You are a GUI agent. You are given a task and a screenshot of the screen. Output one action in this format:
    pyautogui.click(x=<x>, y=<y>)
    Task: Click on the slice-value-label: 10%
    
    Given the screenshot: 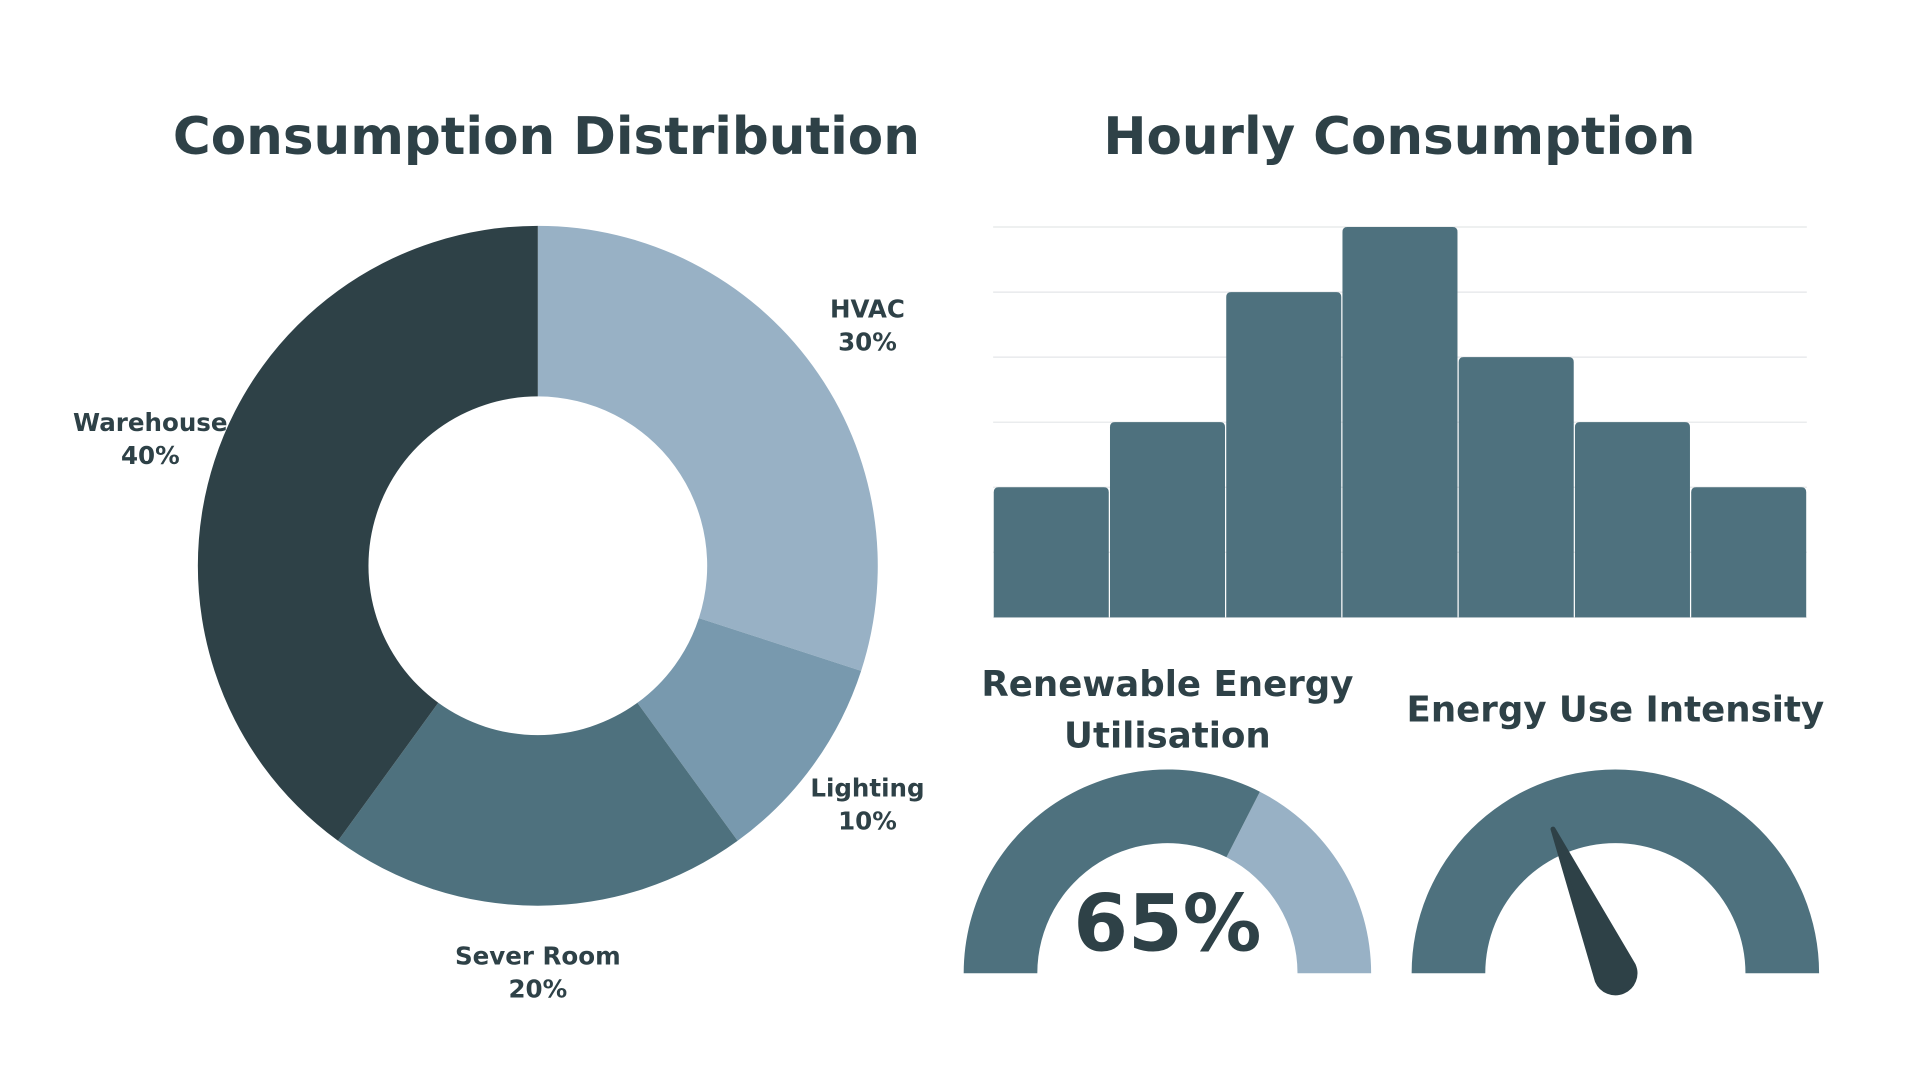 What is the action you would take?
    pyautogui.click(x=867, y=820)
    